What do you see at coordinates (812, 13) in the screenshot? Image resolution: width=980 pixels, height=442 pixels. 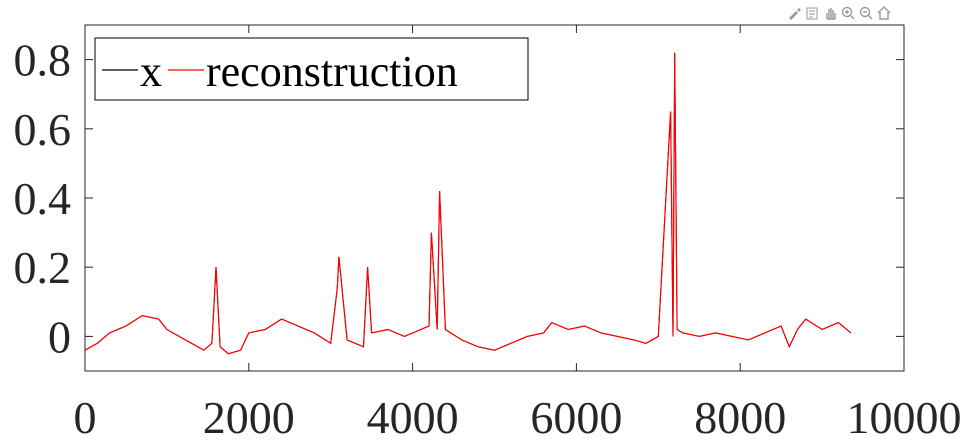 I see `data-tips-icon` at bounding box center [812, 13].